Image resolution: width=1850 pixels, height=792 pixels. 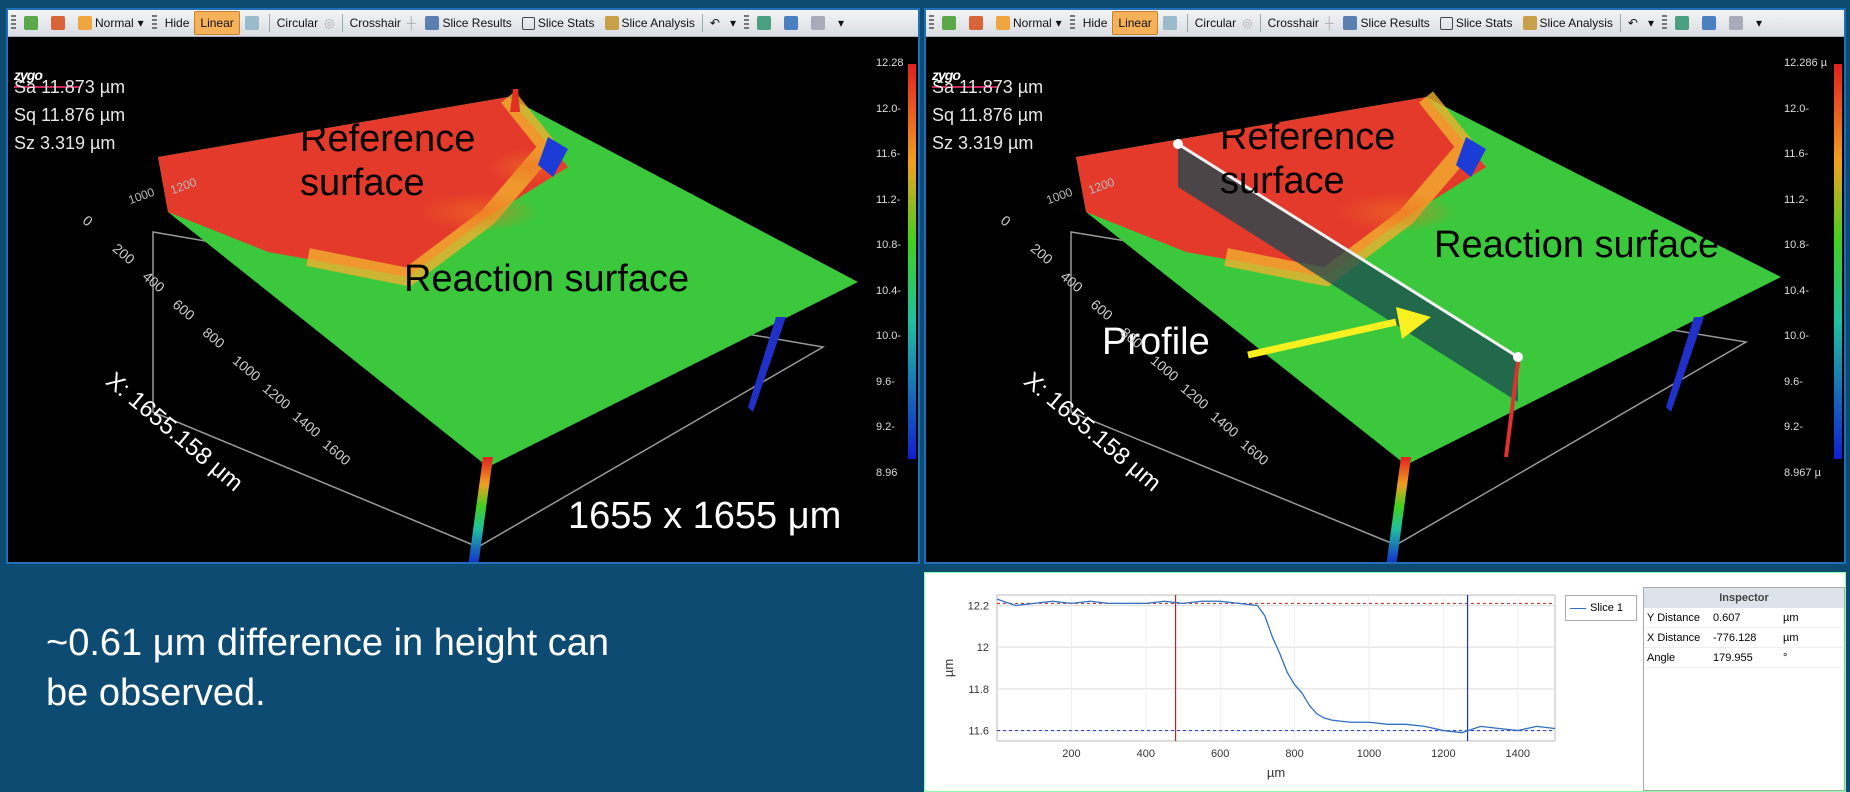 I want to click on x-tick-label: 1400, so click(x=1518, y=754).